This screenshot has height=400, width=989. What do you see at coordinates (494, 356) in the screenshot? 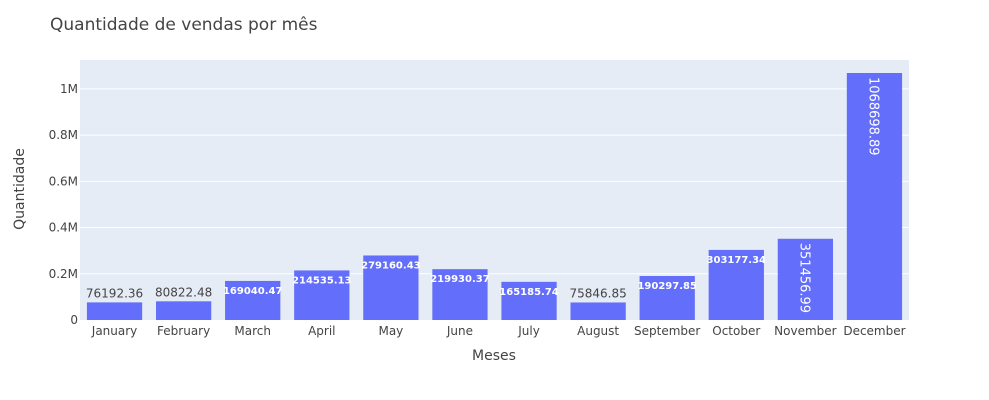
I see `x-axis-title: Meses` at bounding box center [494, 356].